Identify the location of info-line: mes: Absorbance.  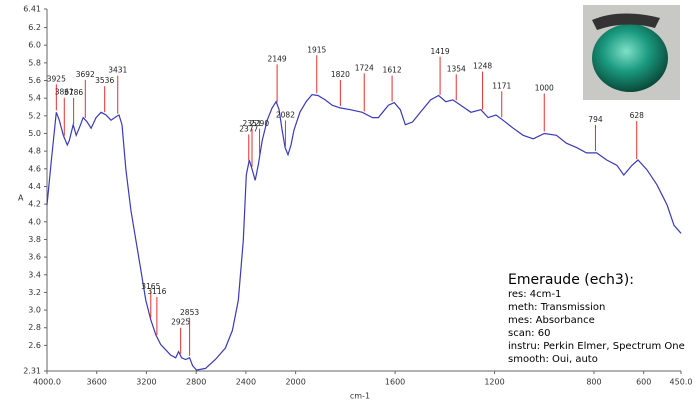
(551, 320).